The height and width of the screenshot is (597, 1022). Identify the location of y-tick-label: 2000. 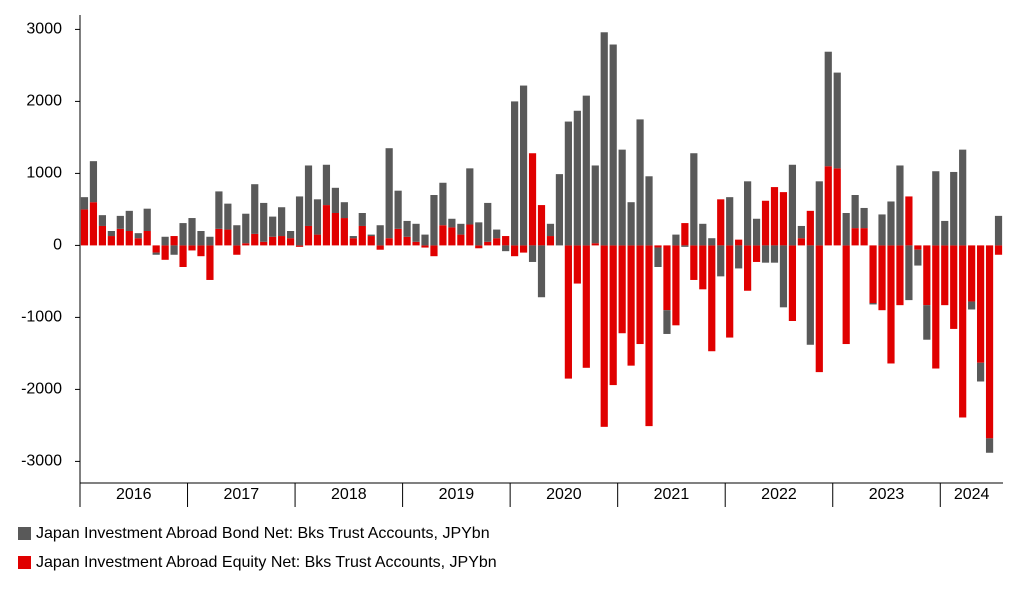
(44, 101).